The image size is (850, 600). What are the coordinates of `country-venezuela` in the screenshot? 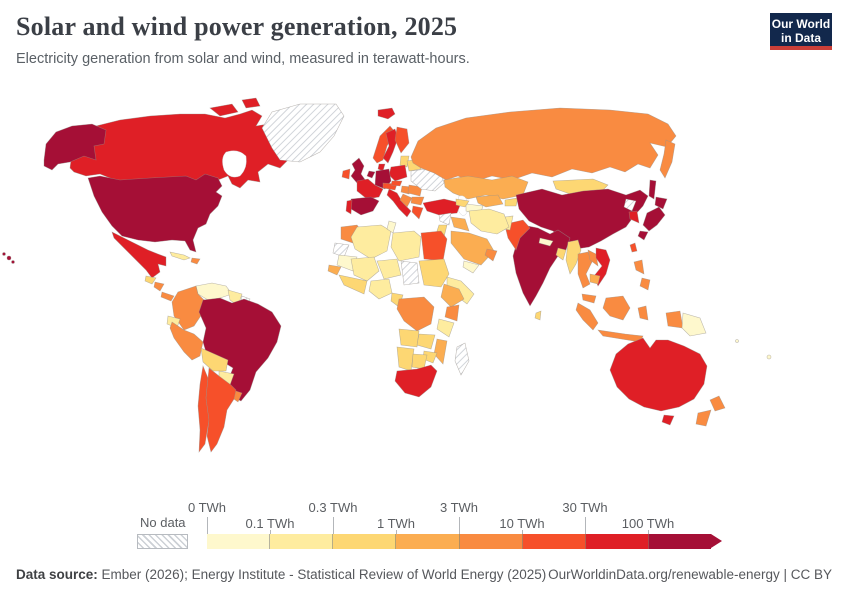 It's located at (214, 291).